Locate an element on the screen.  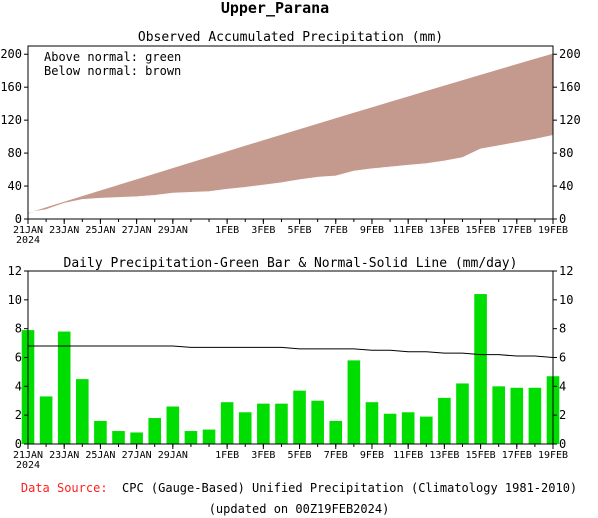
x-tick-label: 17FEB is located at coordinates (517, 230).